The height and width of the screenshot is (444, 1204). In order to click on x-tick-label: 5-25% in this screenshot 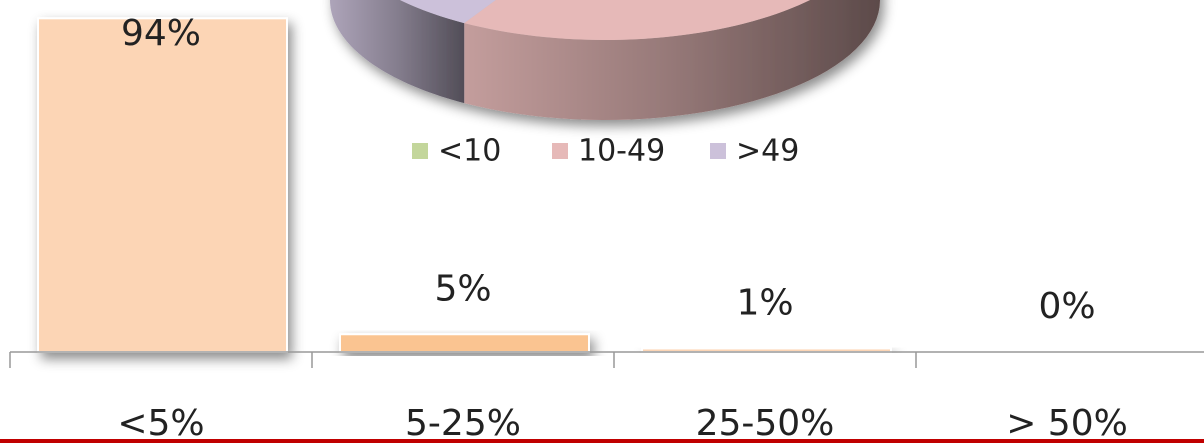, I will do `click(463, 423)`.